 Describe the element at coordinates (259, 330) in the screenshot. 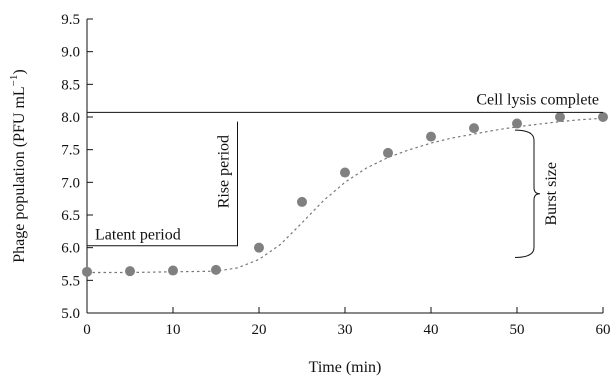

I see `x-tick-label: 20` at that location.